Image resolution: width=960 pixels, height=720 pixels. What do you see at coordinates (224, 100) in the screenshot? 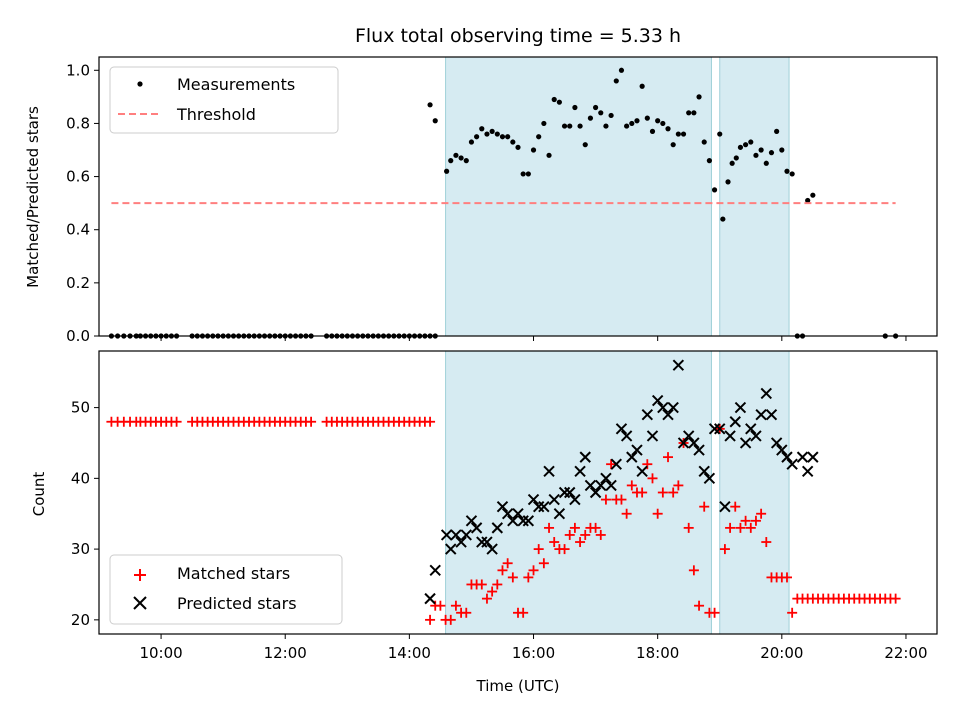
I see `top-legend: Measurements Threshold` at bounding box center [224, 100].